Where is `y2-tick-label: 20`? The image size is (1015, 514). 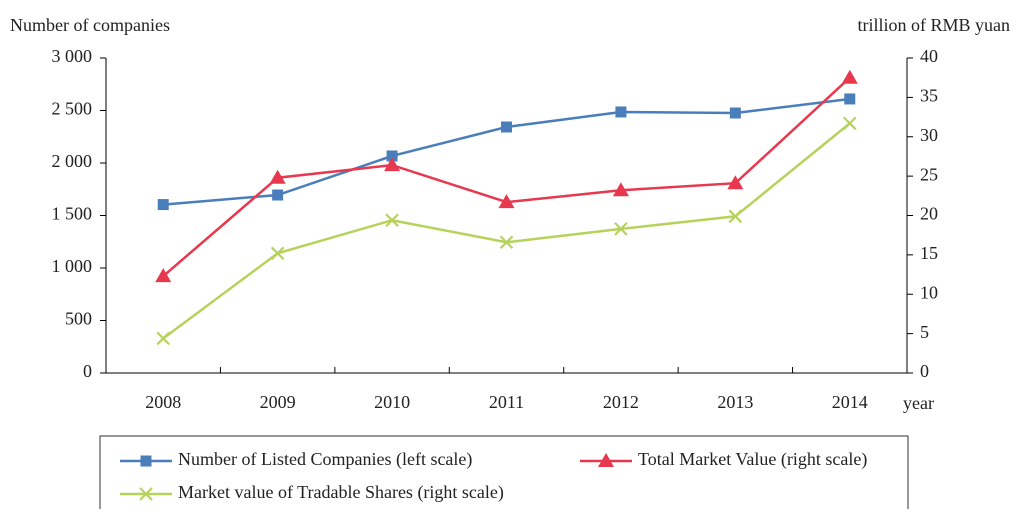
y2-tick-label: 20 is located at coordinates (929, 214).